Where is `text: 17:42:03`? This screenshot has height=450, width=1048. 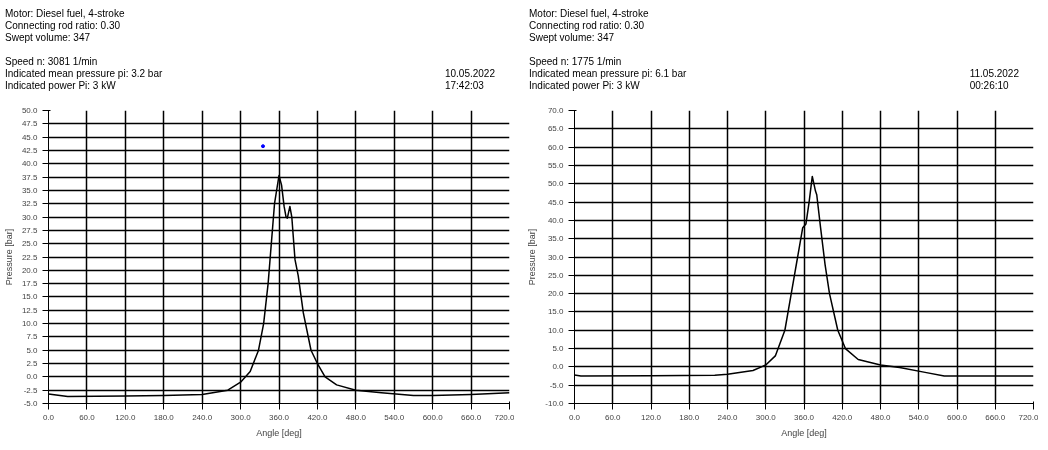
text: 17:42:03 is located at coordinates (464, 85).